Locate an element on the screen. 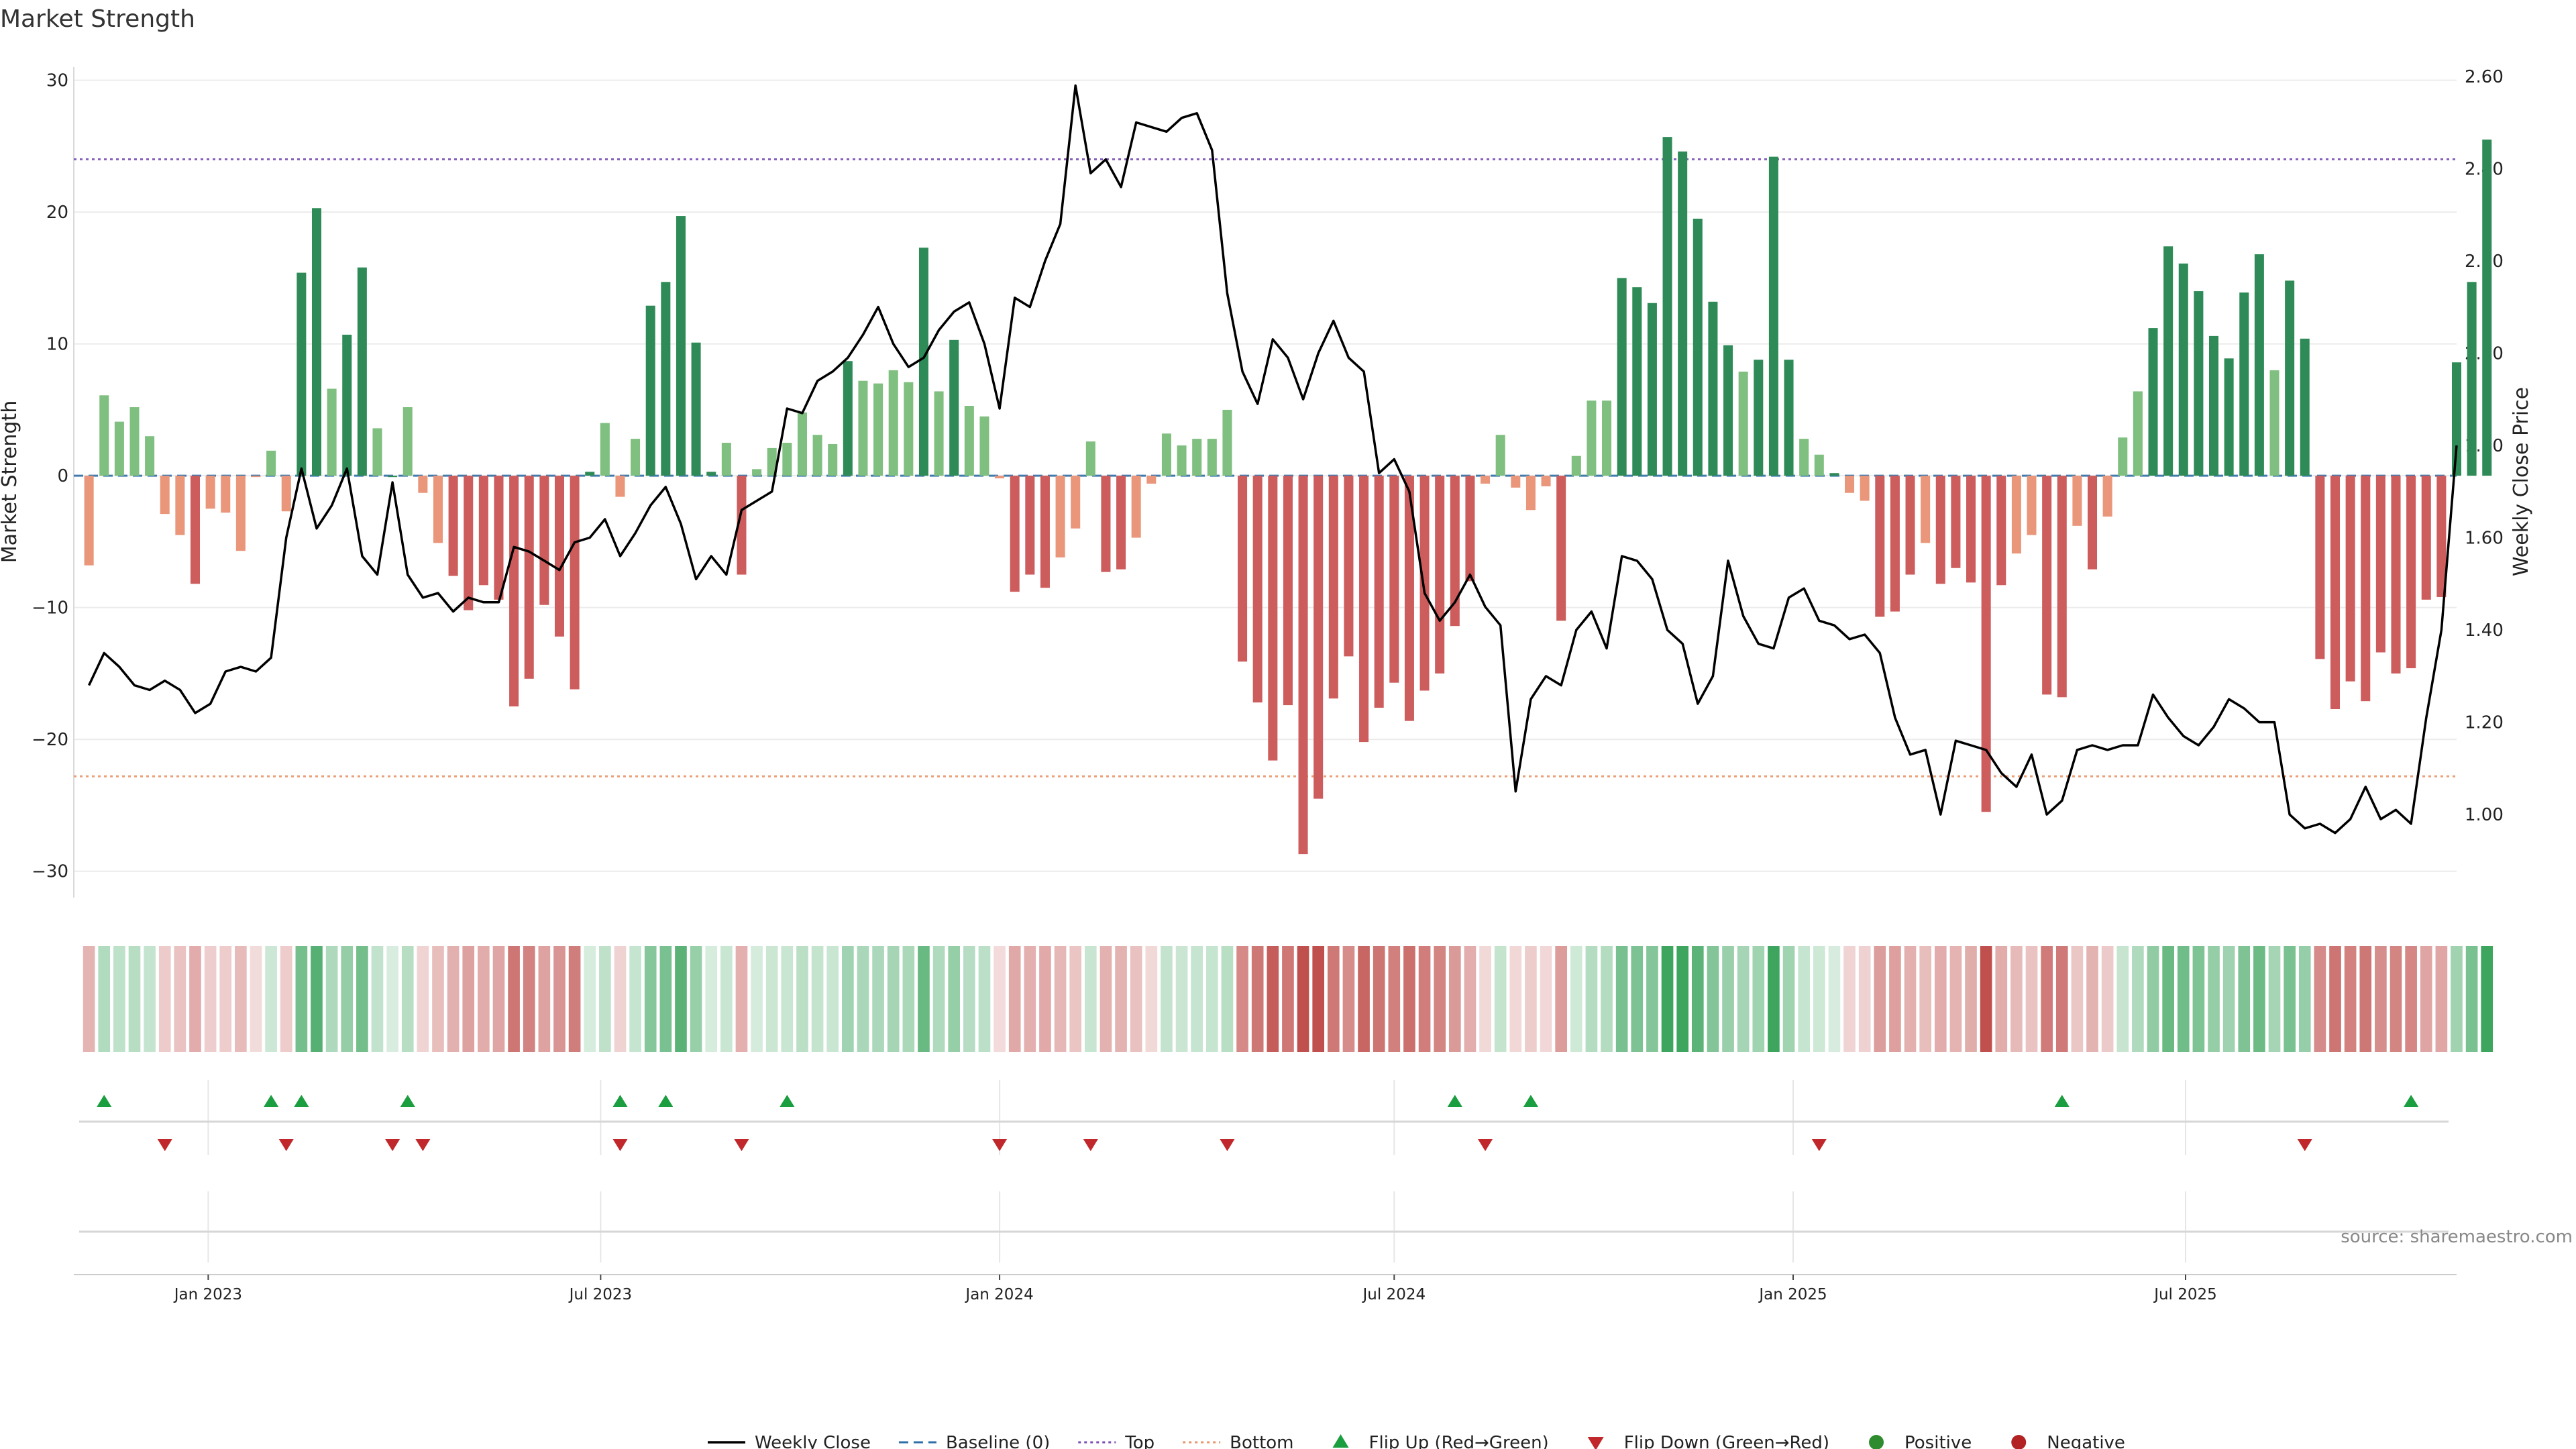  y-tick-label-left: −30 is located at coordinates (50, 872).